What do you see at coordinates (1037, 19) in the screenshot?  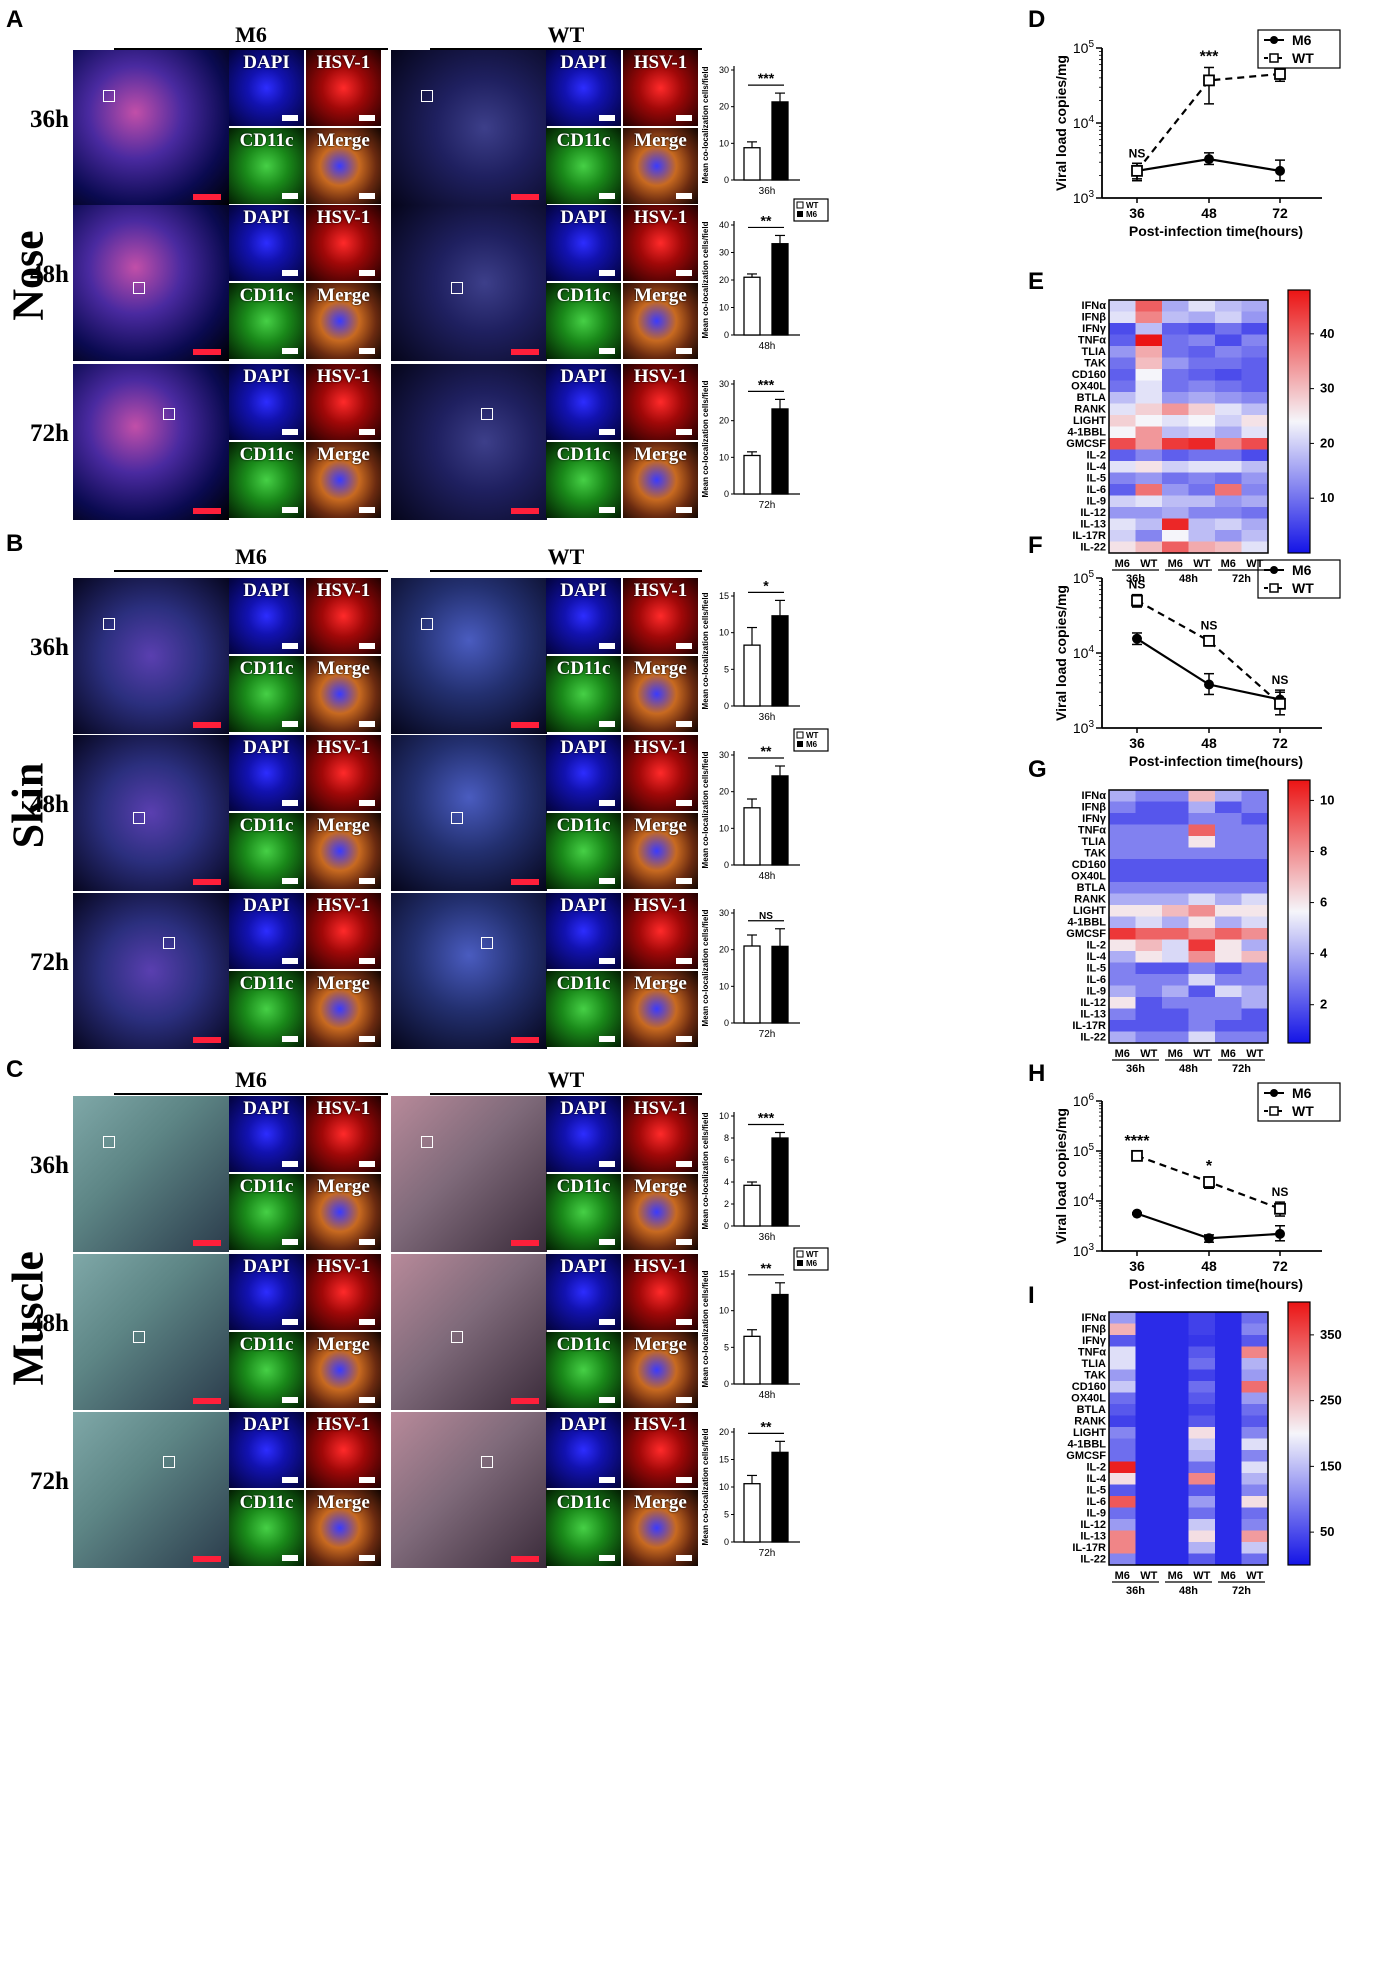 I see `panel-label-d: D` at bounding box center [1037, 19].